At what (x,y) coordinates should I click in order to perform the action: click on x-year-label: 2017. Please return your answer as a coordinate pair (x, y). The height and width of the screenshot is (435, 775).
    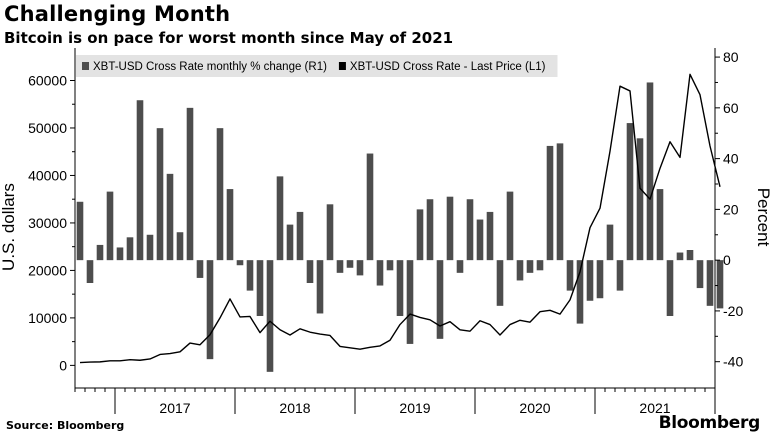
    Looking at the image, I should click on (174, 408).